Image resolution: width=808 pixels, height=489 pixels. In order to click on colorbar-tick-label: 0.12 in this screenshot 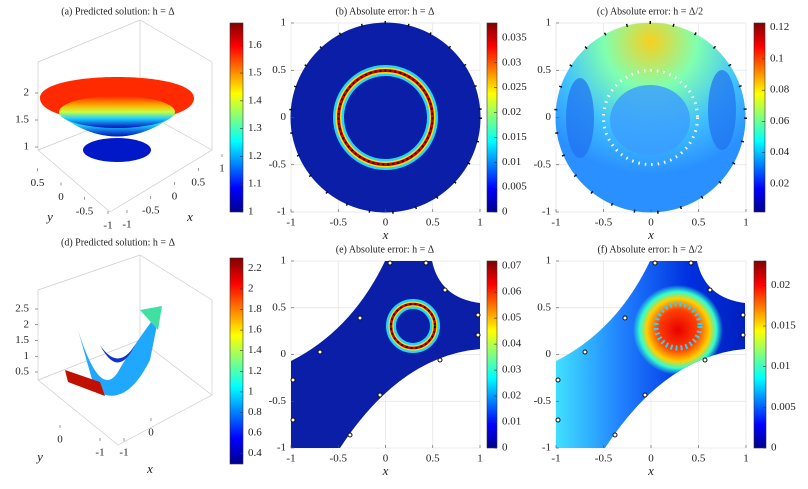, I will do `click(779, 27)`.